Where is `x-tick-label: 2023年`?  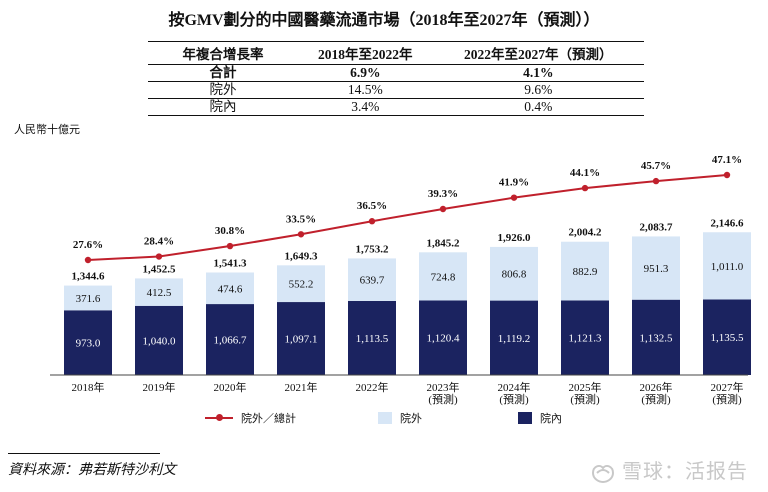
x-tick-label: 2023年 is located at coordinates (443, 387).